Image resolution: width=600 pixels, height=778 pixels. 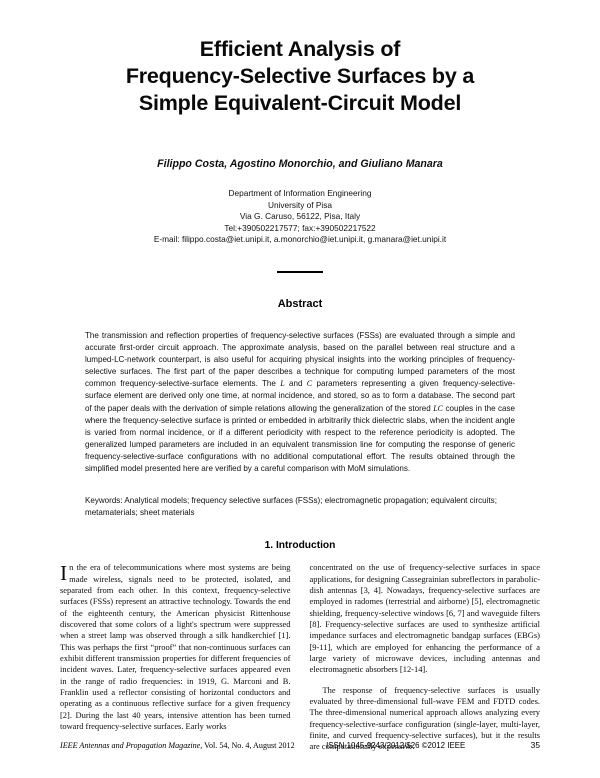 I want to click on divider-rule-wrap, so click(x=300, y=262).